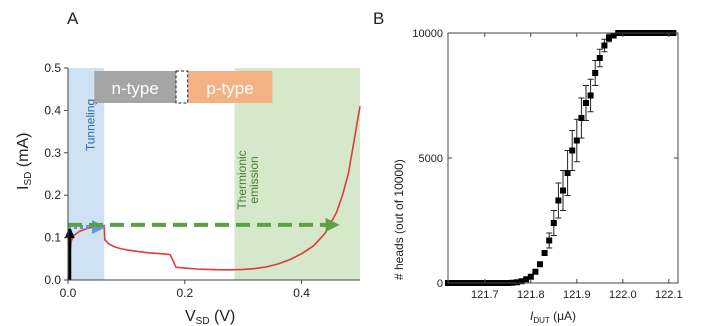 Image resolution: width=709 pixels, height=326 pixels. I want to click on type-label-1: p-type, so click(229, 88).